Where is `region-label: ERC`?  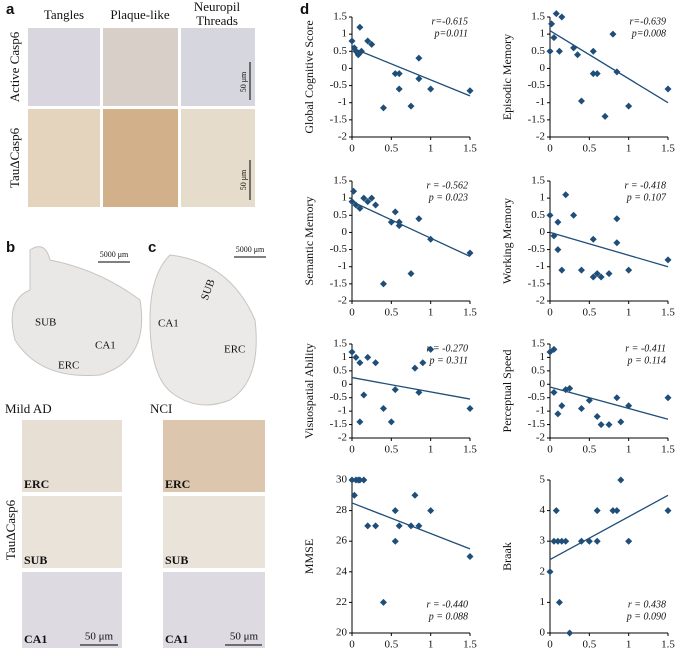
region-label: ERC is located at coordinates (177, 484).